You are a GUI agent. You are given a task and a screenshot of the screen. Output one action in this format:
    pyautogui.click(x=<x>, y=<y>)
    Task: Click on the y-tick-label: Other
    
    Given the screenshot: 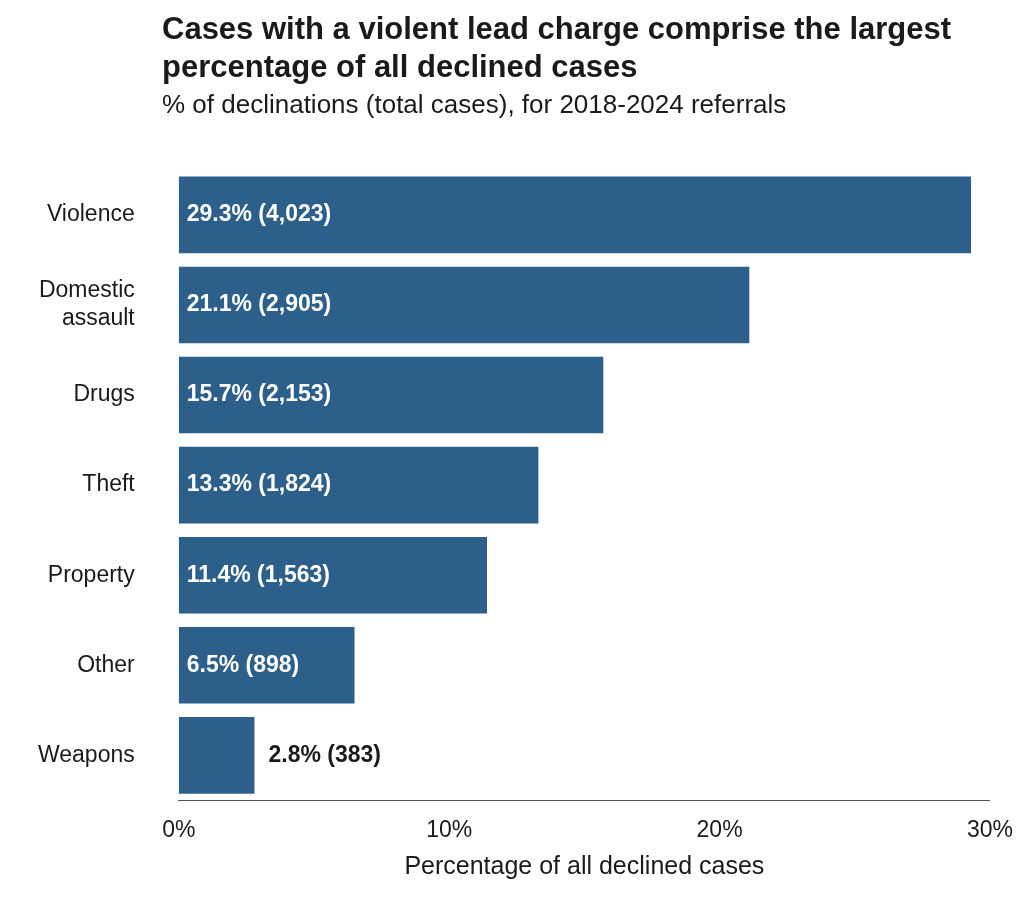 What is the action you would take?
    pyautogui.click(x=106, y=663)
    